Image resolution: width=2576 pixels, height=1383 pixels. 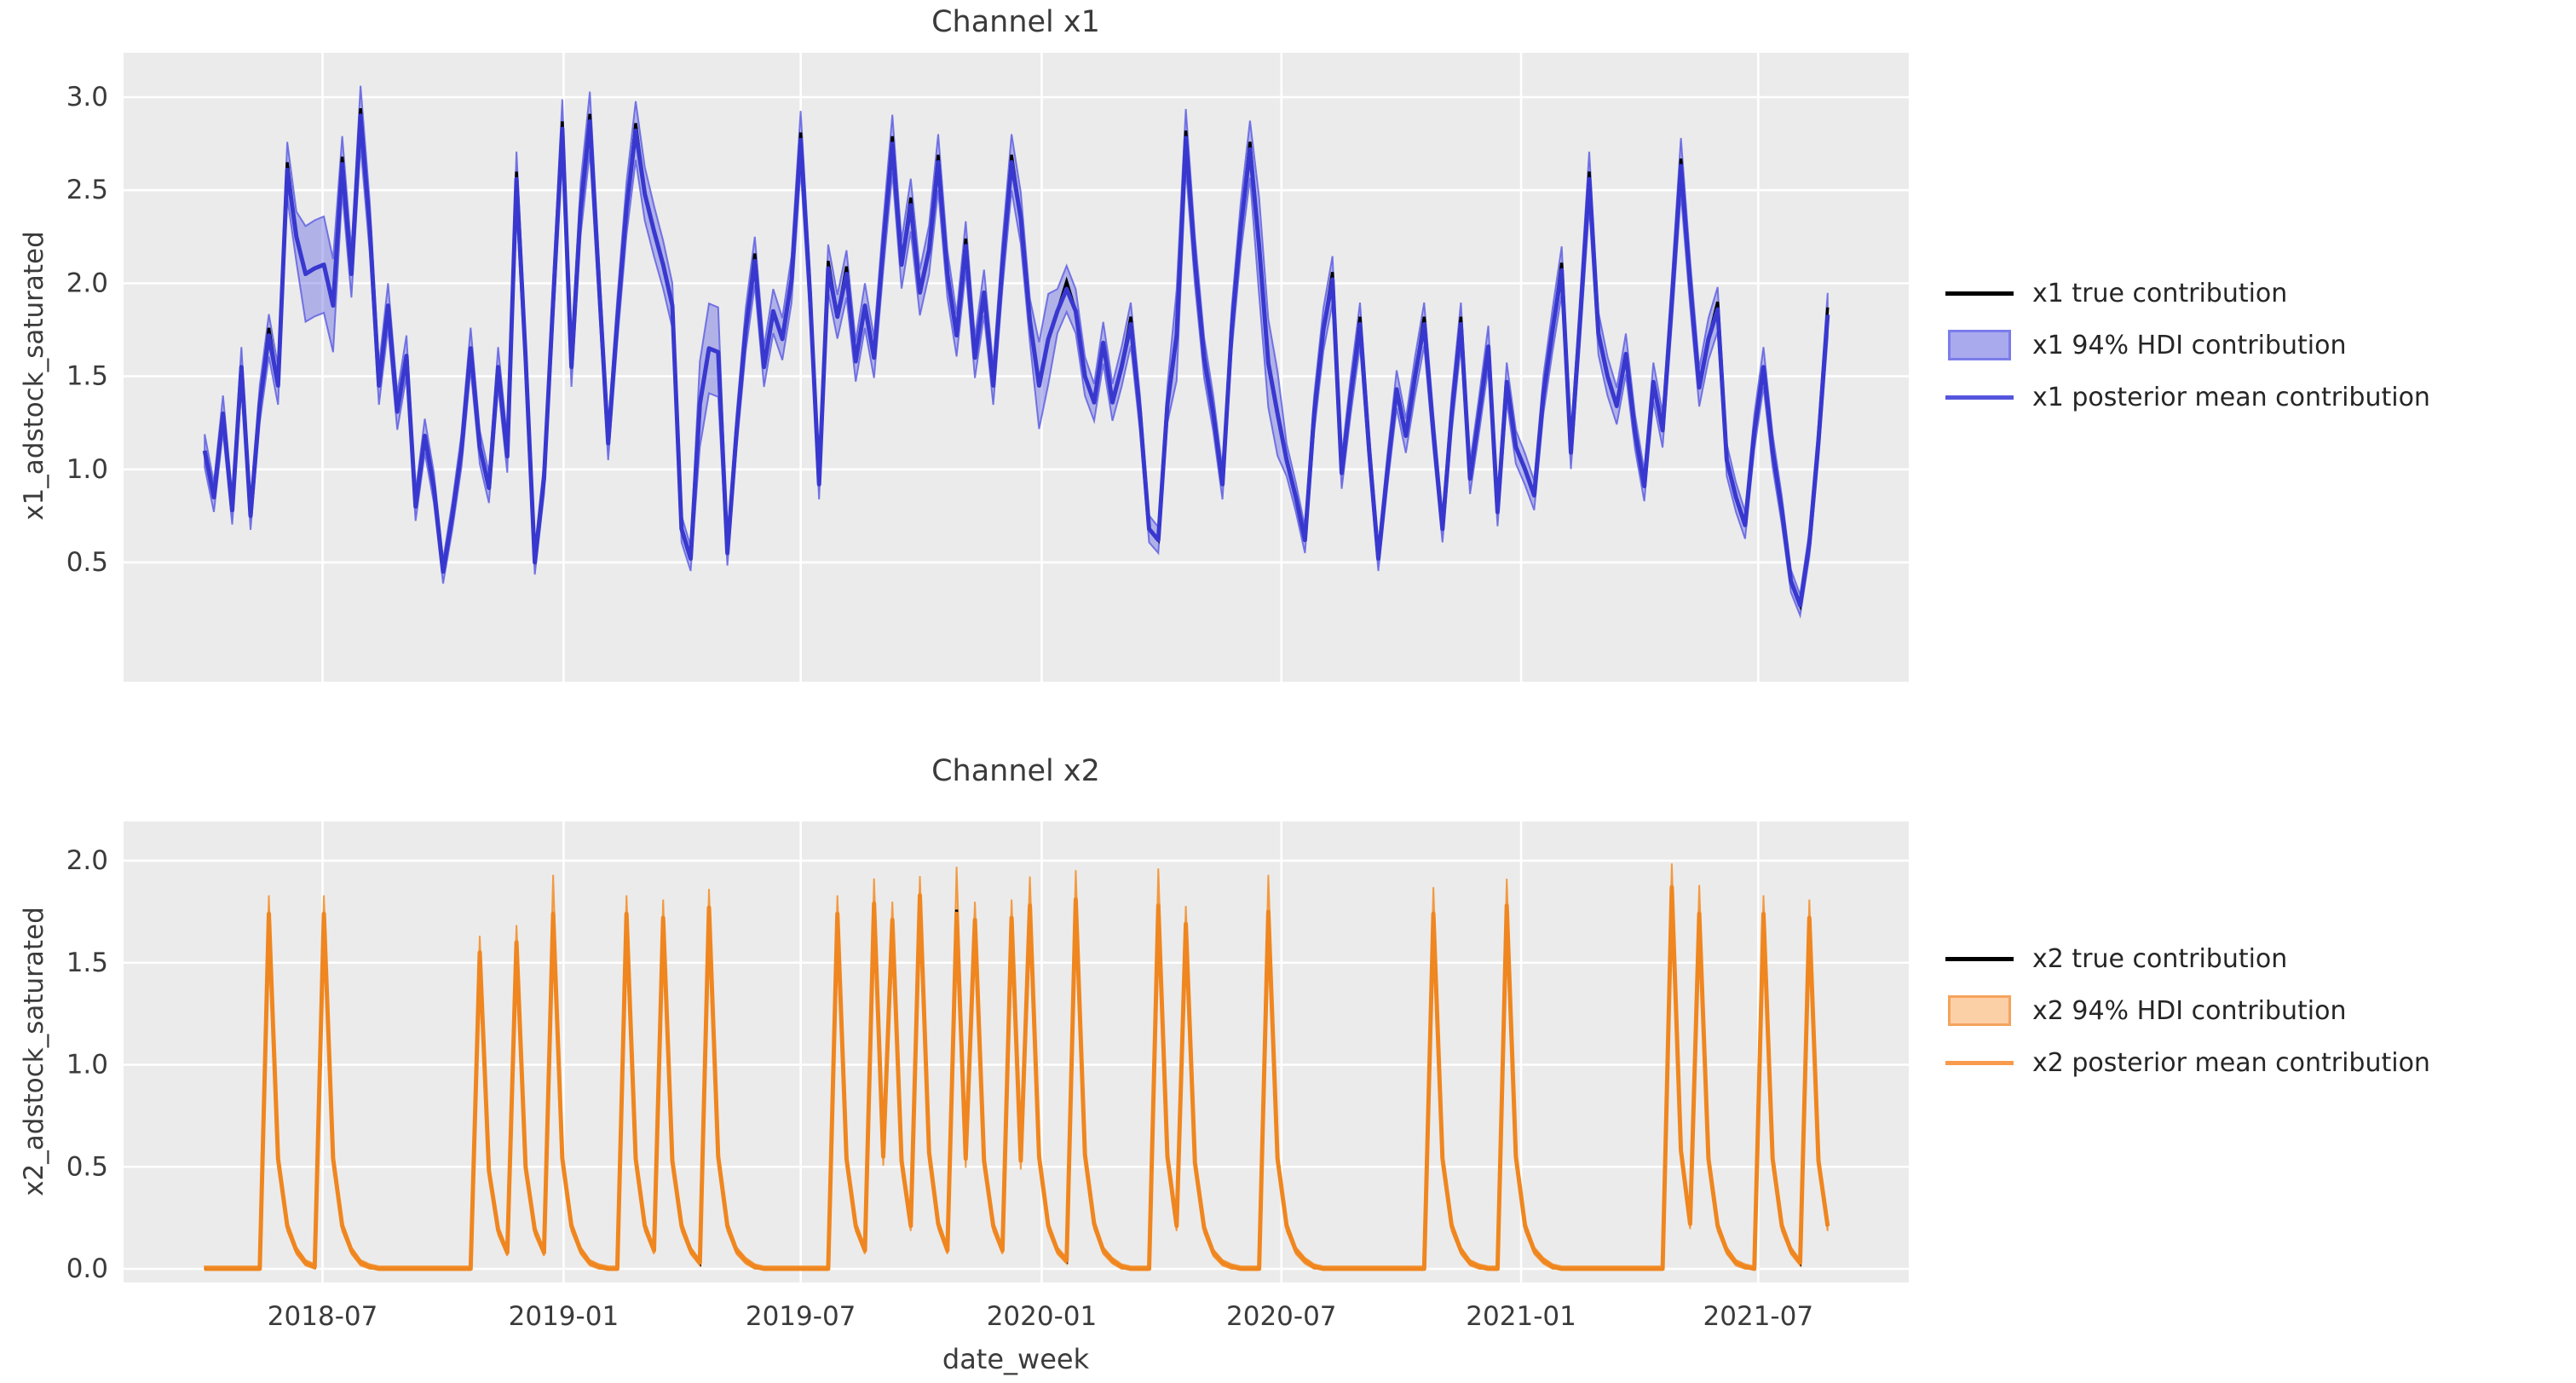 I want to click on x-tick-label: 2019-01, so click(x=564, y=1316).